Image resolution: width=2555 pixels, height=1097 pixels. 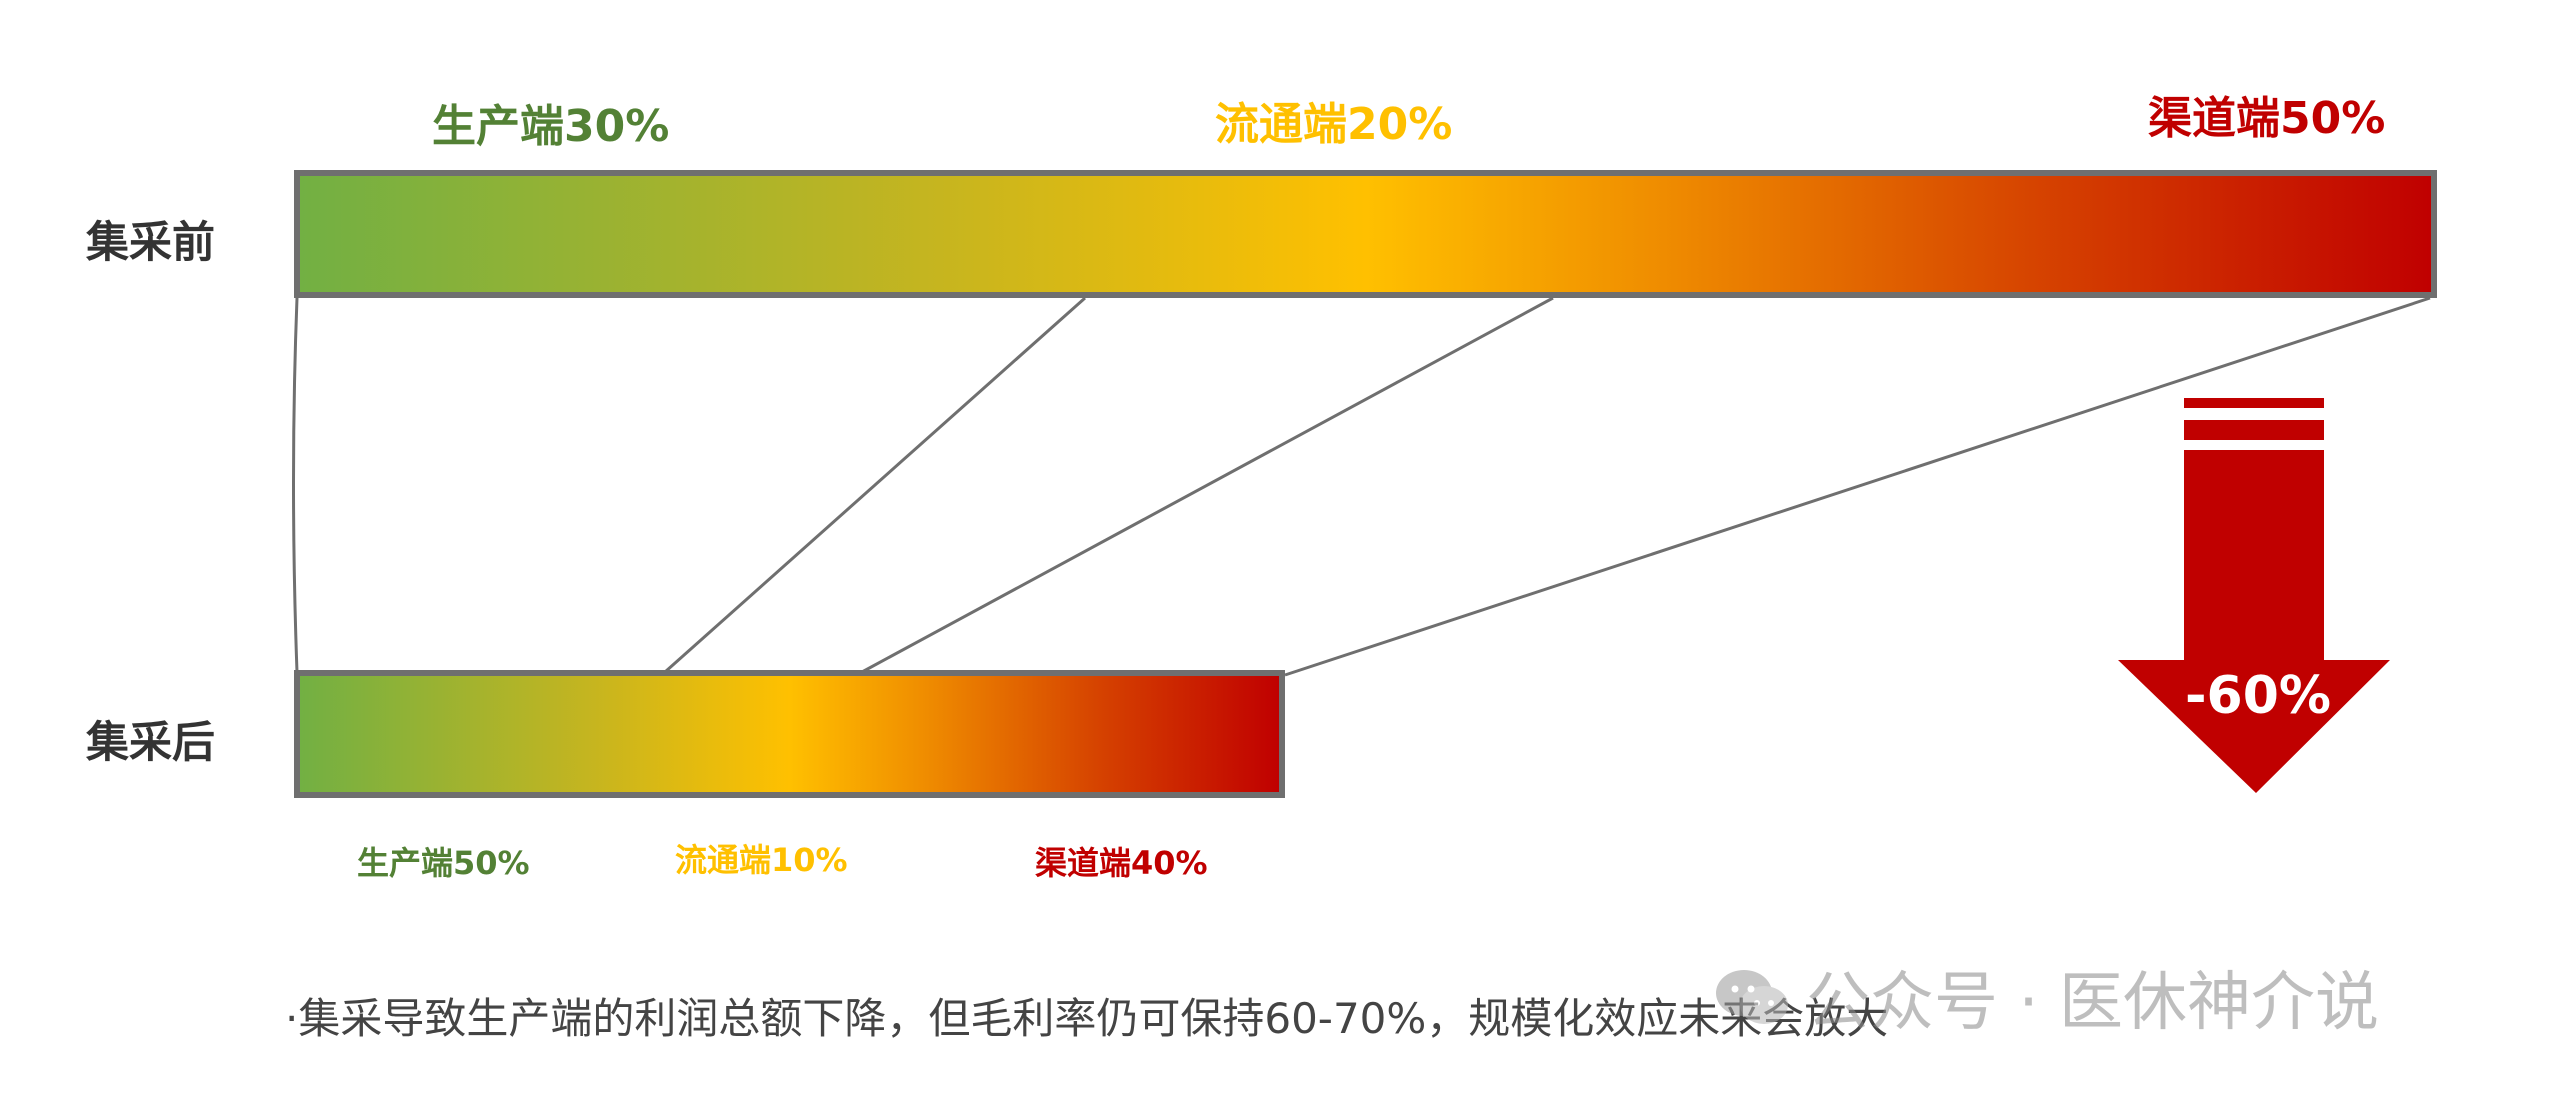 I want to click on row-label-before: 集采前, so click(x=150, y=243).